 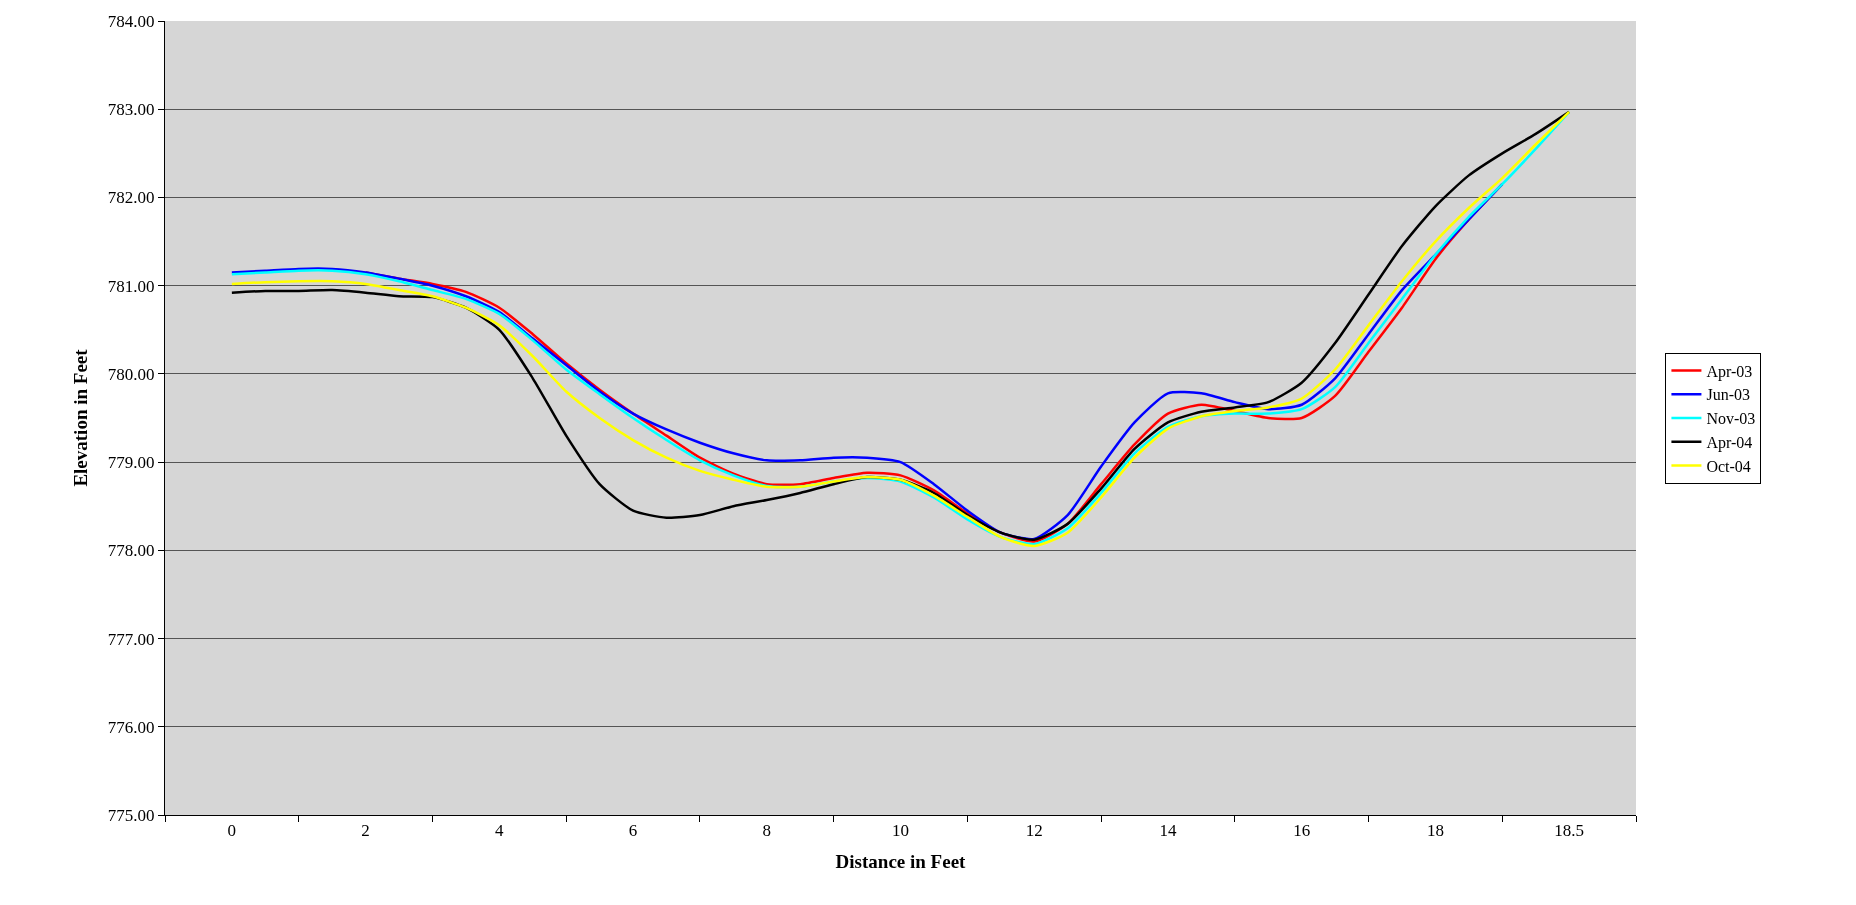 What do you see at coordinates (365, 831) in the screenshot?
I see `x-tick-label: 2` at bounding box center [365, 831].